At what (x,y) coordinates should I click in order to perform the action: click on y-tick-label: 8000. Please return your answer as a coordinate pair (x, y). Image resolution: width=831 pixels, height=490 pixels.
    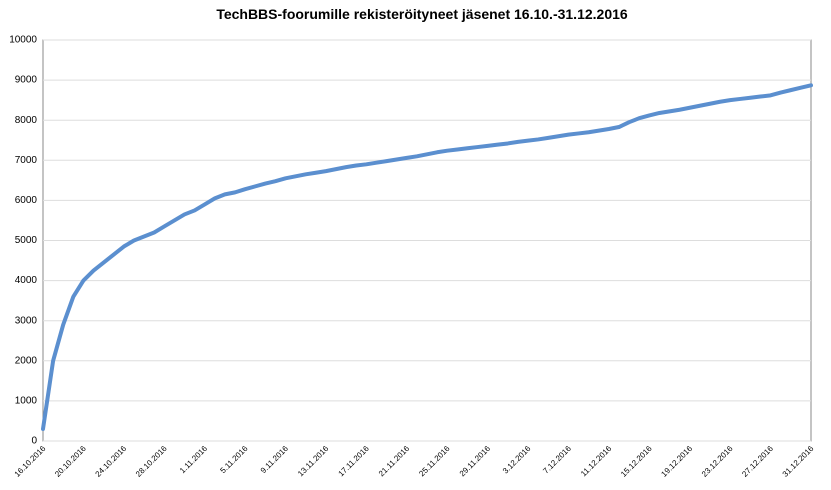
    Looking at the image, I should click on (26, 120).